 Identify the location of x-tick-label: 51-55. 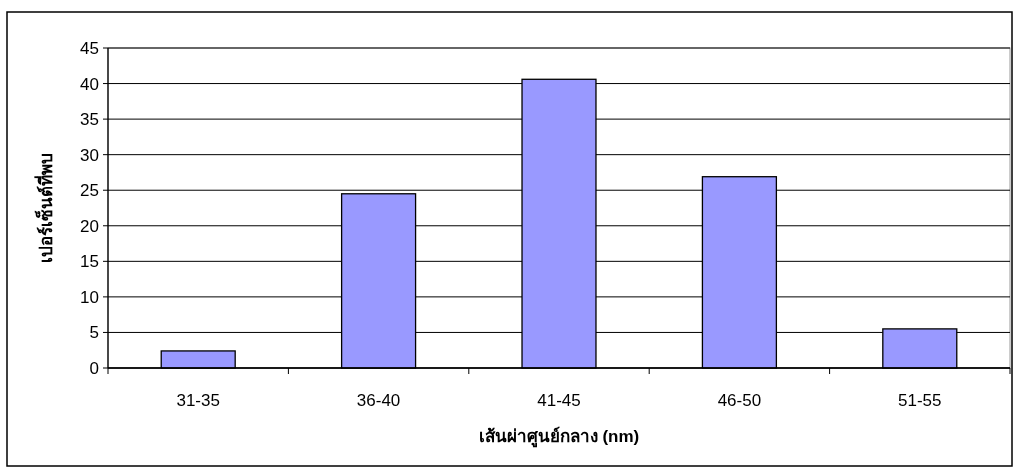
(920, 400).